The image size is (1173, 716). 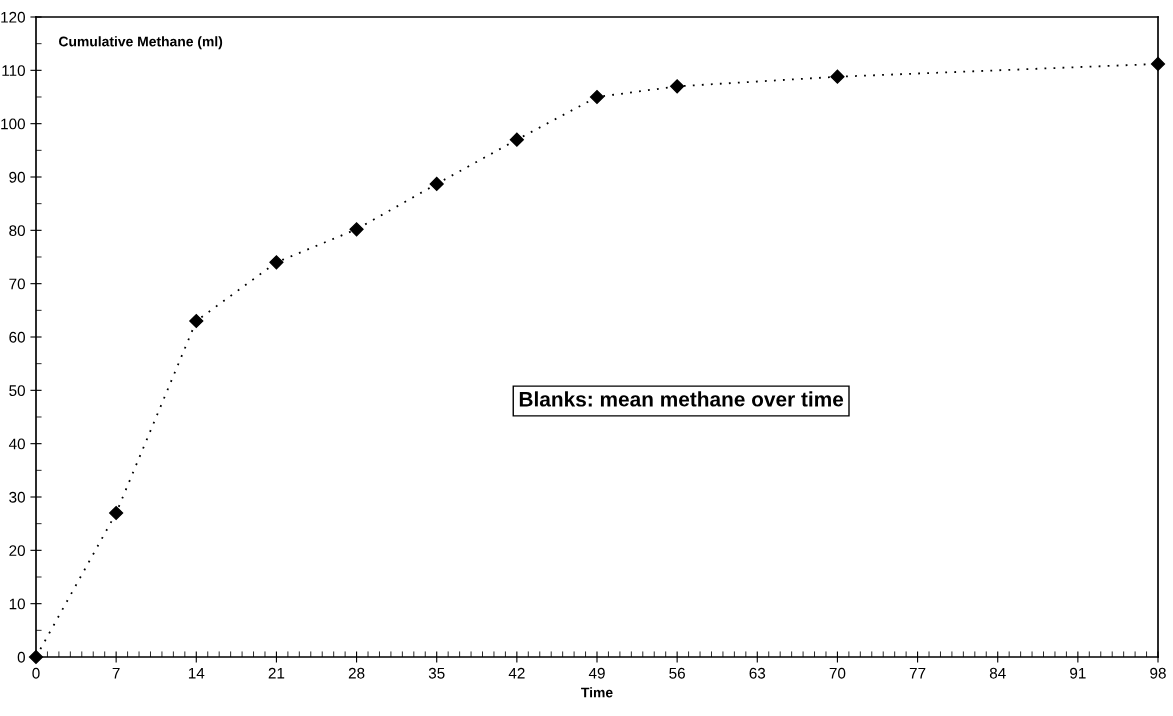 I want to click on y-tick-label: 10, so click(x=17, y=604).